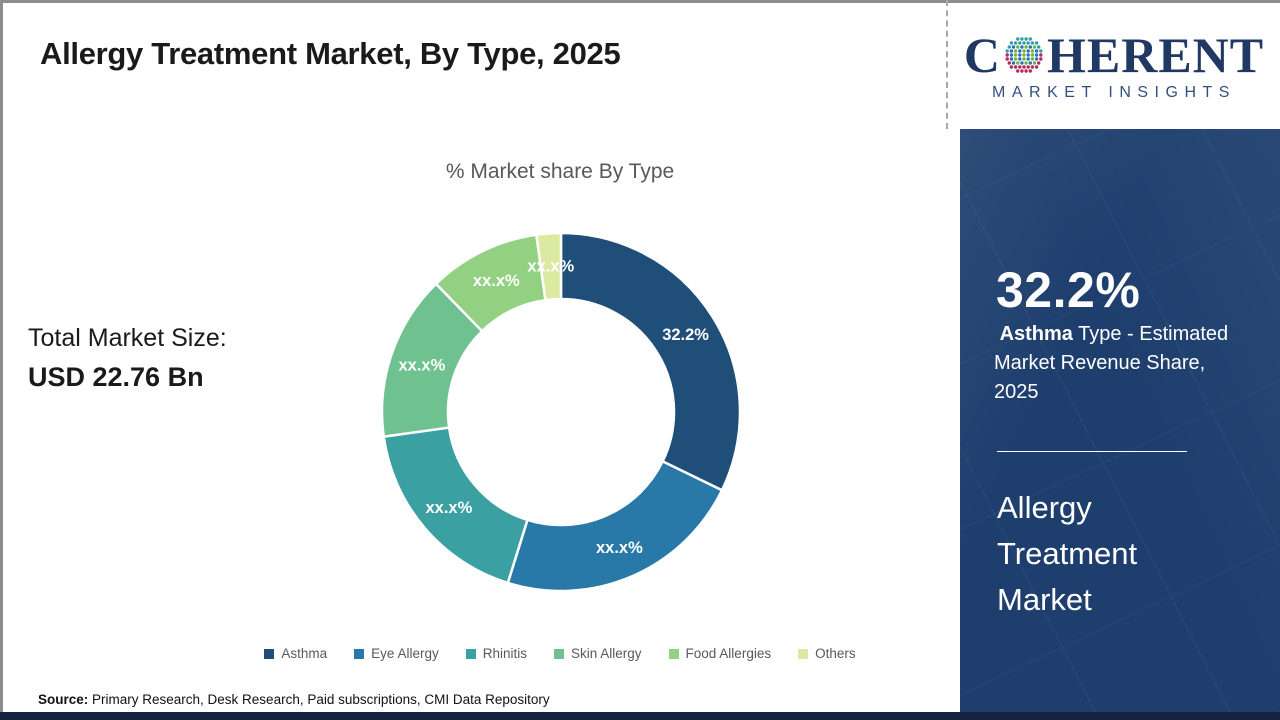  I want to click on legend-item-food-allergies: Food Allergies, so click(719, 653).